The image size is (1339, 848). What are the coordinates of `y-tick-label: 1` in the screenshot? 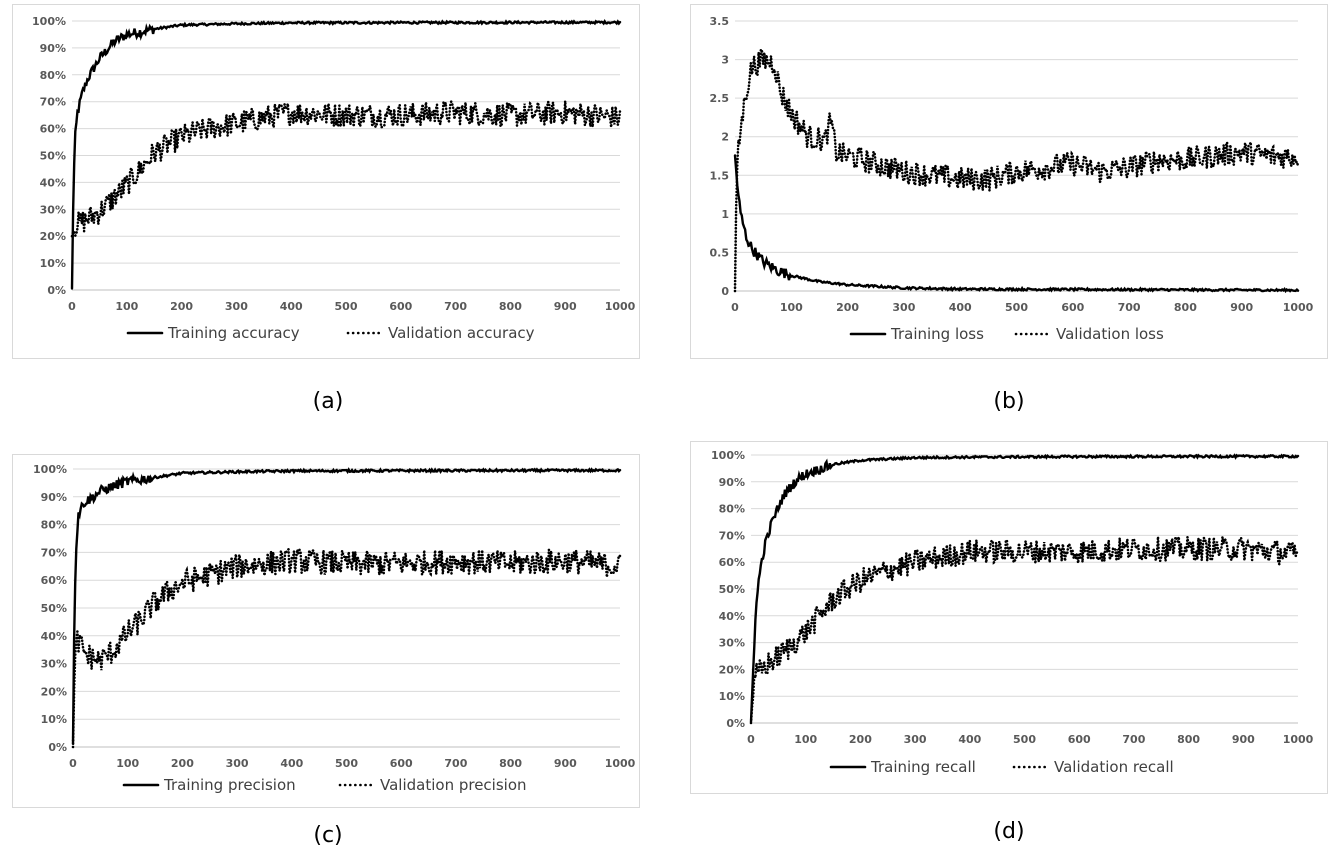 It's located at (725, 214).